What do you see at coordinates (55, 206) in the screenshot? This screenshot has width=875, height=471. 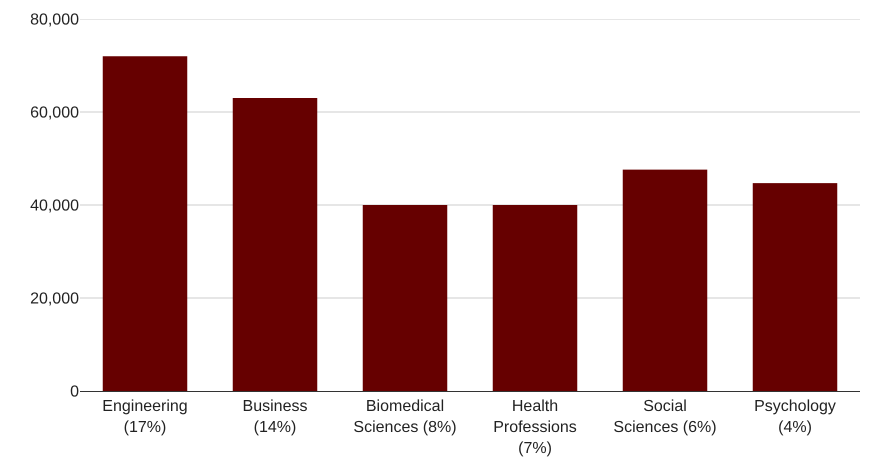 I see `y-tick-label: 40,000` at bounding box center [55, 206].